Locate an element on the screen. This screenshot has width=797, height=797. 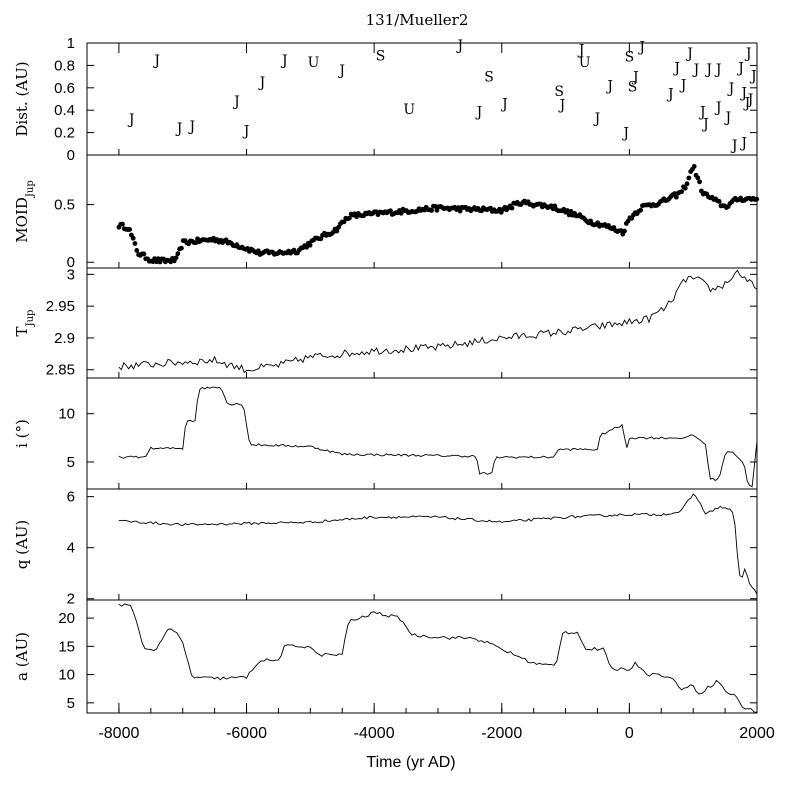
y-axis-label-incl: i (°) is located at coordinates (22, 433).